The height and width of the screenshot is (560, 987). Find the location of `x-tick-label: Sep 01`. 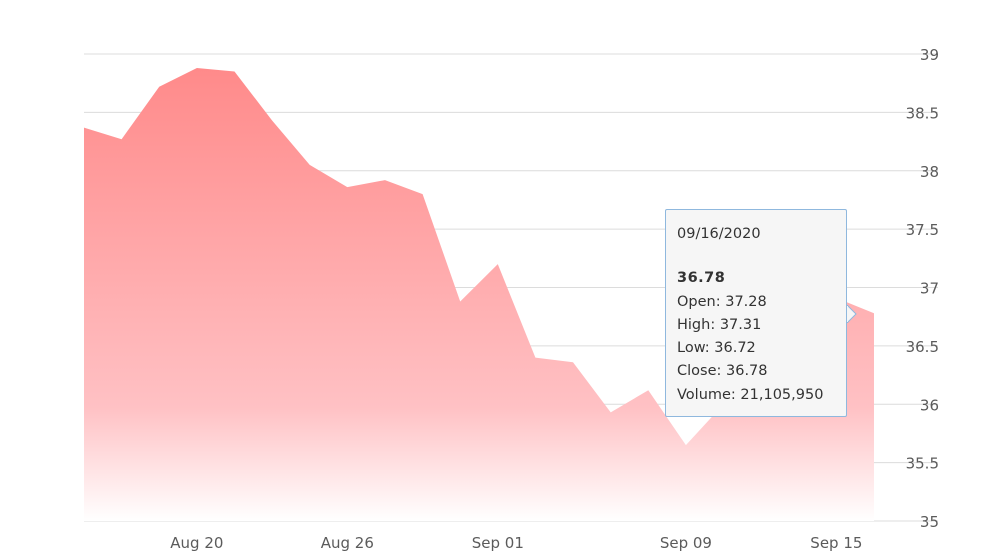

x-tick-label: Sep 01 is located at coordinates (498, 543).